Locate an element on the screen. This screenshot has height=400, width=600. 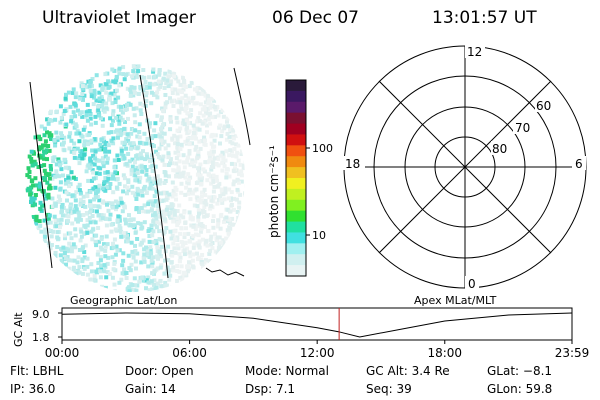
filter-readout: Flt: LBHL is located at coordinates (37, 371).